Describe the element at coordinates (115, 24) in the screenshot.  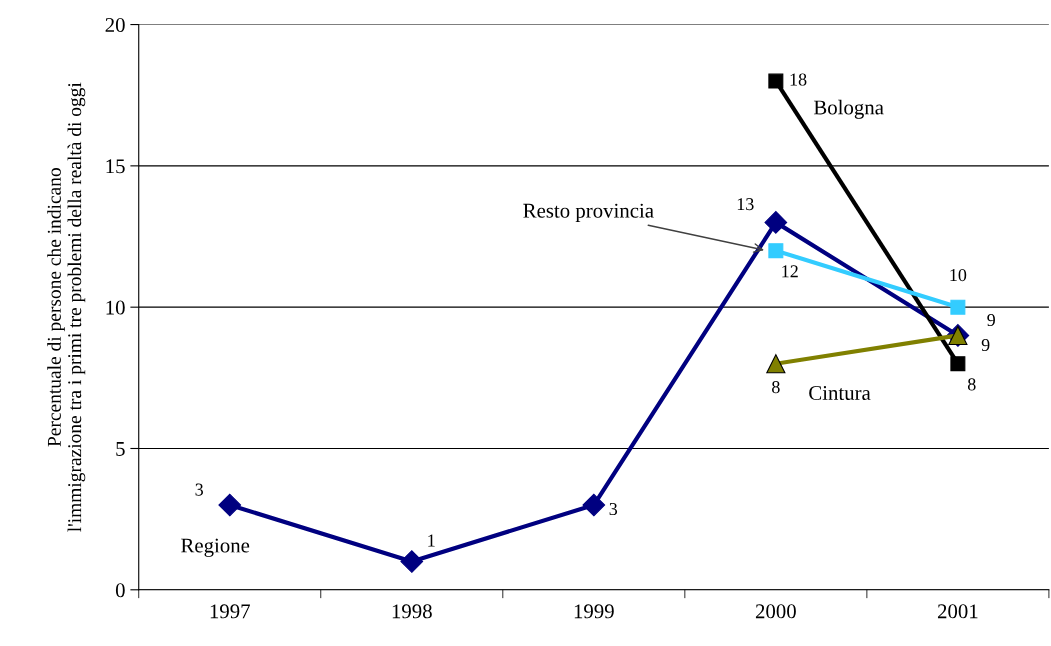
I see `y-tick-label: 20` at that location.